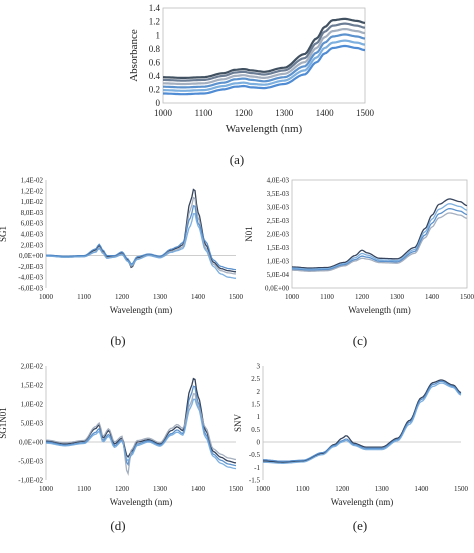 Image resolution: width=474 pixels, height=553 pixels. I want to click on y-tick-label-e-9: 3, so click(259, 366).